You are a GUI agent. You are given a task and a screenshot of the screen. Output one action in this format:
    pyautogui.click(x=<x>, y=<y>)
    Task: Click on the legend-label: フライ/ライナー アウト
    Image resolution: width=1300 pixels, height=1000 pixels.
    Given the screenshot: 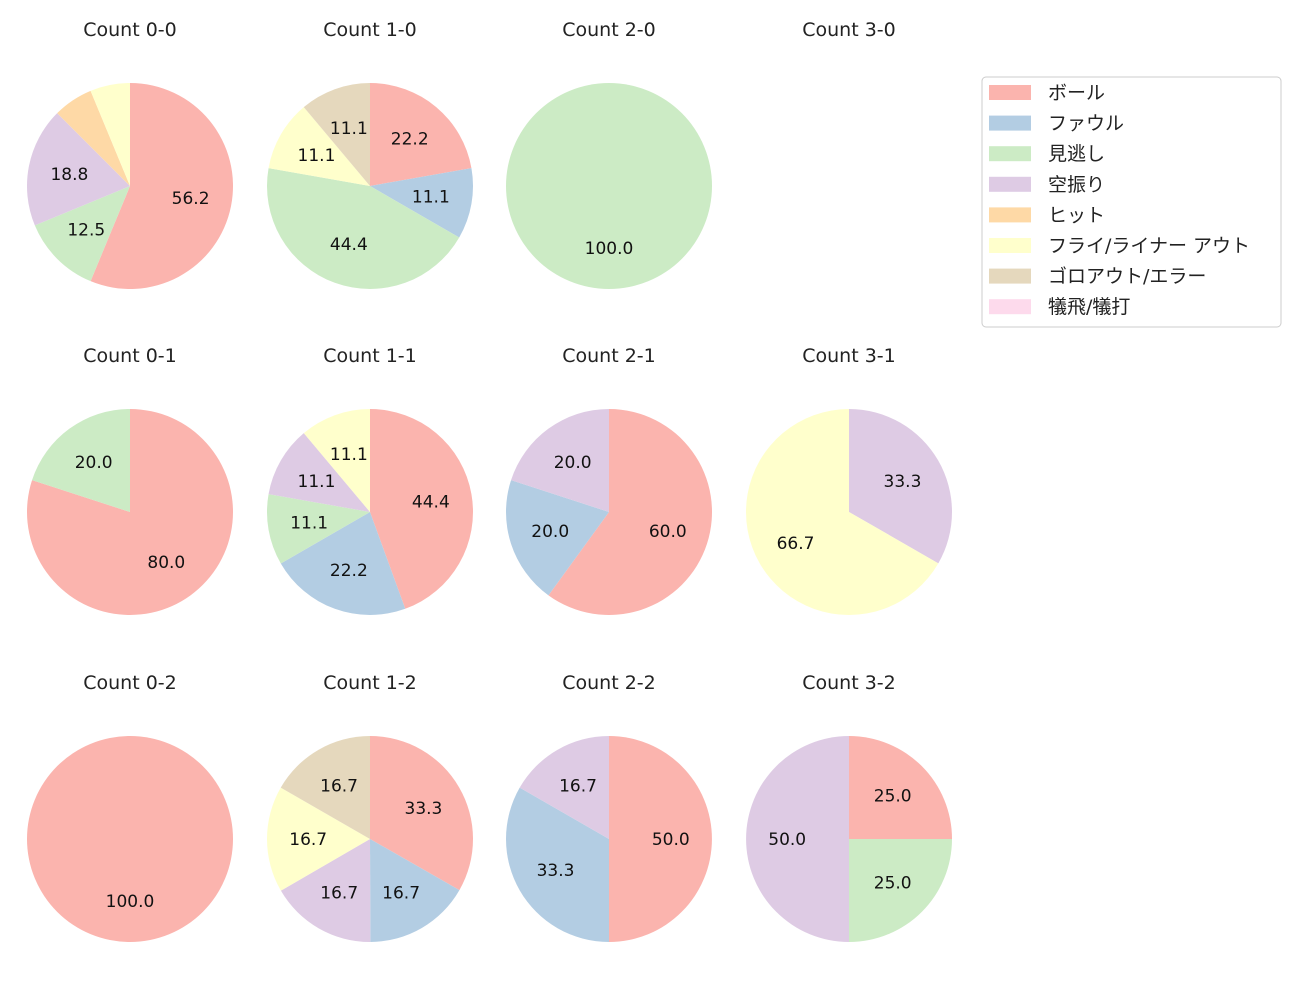 What is the action you would take?
    pyautogui.click(x=1149, y=246)
    